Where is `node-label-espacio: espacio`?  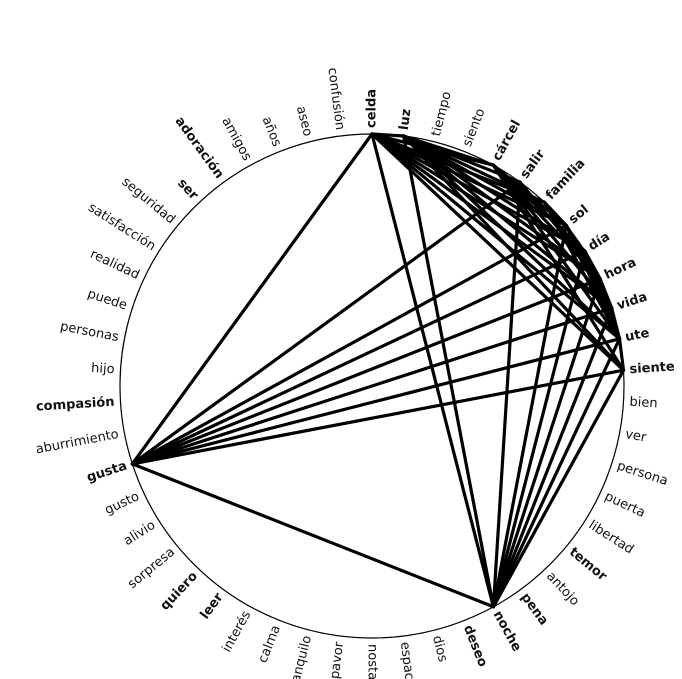 node-label-espacio: espacio is located at coordinates (407, 660).